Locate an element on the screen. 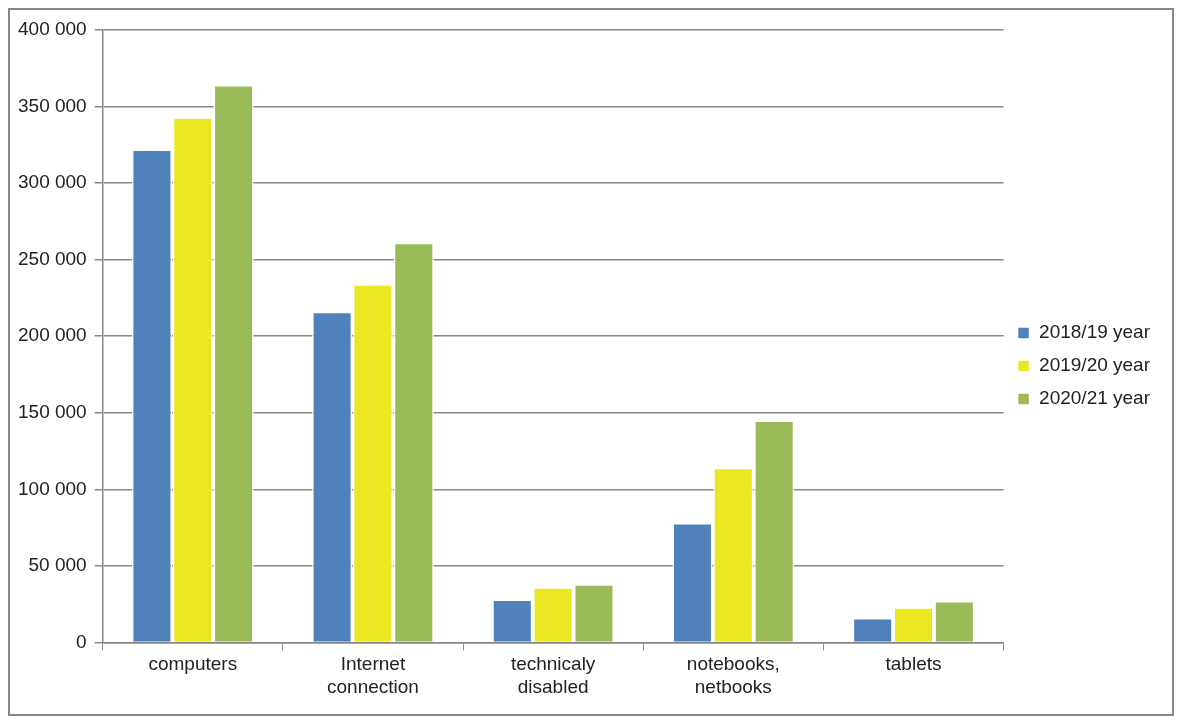 Image resolution: width=1184 pixels, height=728 pixels. y-tick-label: 350 000 is located at coordinates (52, 105).